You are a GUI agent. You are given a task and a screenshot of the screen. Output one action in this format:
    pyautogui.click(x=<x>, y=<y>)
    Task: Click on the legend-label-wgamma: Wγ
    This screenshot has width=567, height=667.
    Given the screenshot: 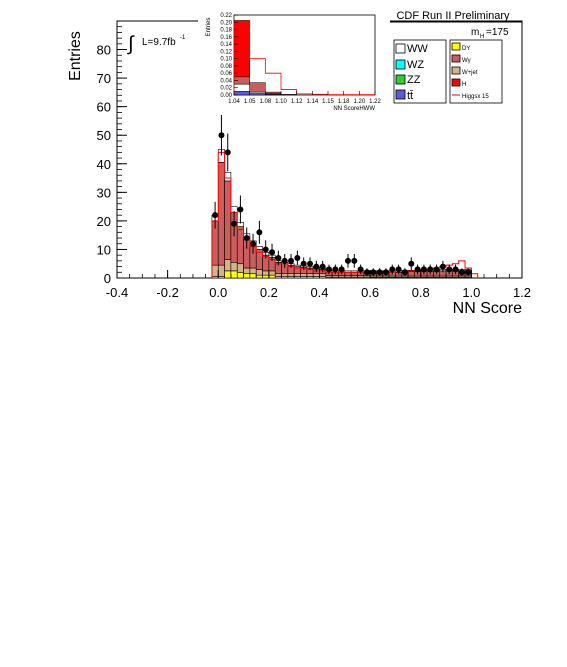 What is the action you would take?
    pyautogui.click(x=466, y=61)
    